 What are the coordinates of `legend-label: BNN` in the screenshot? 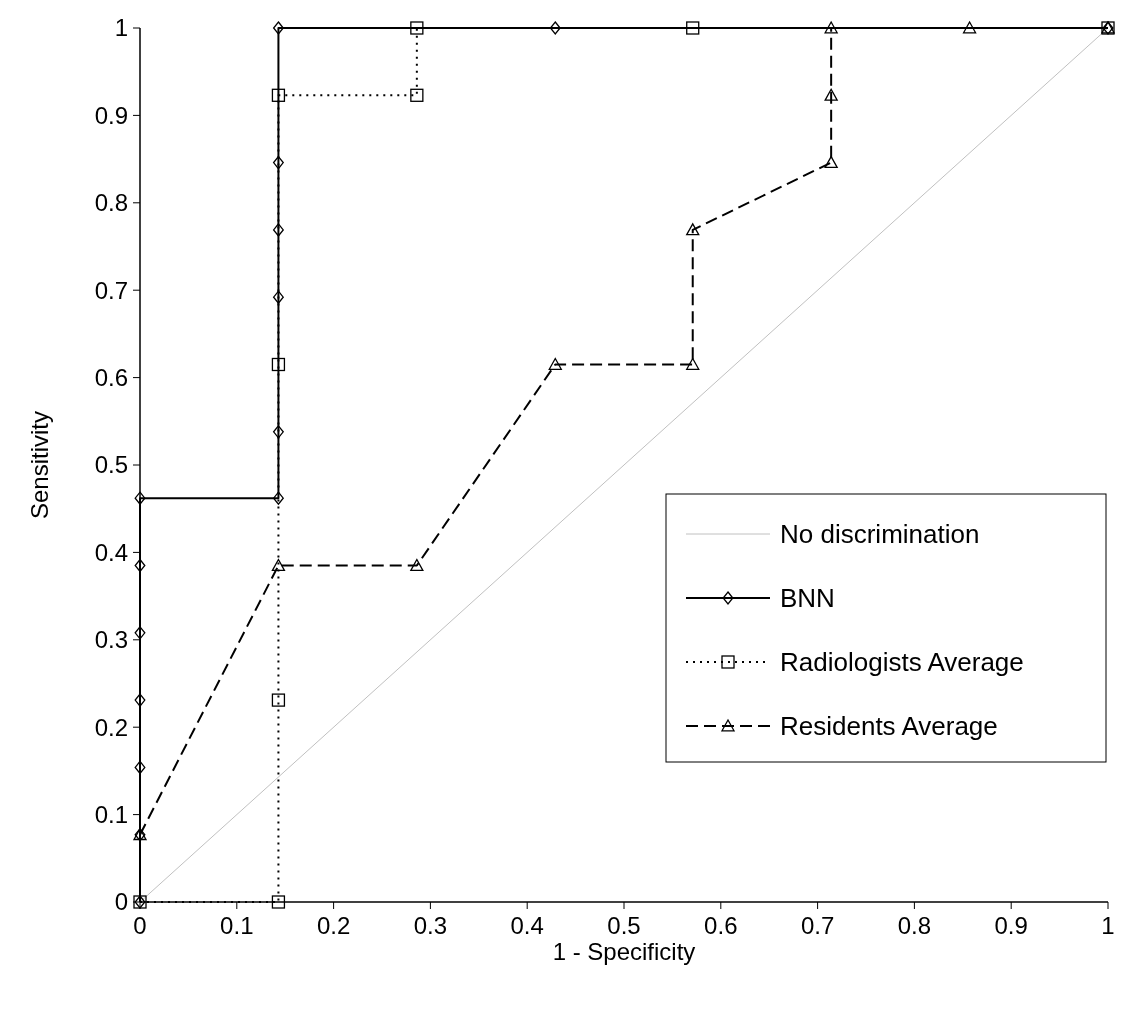 It's located at (807, 598).